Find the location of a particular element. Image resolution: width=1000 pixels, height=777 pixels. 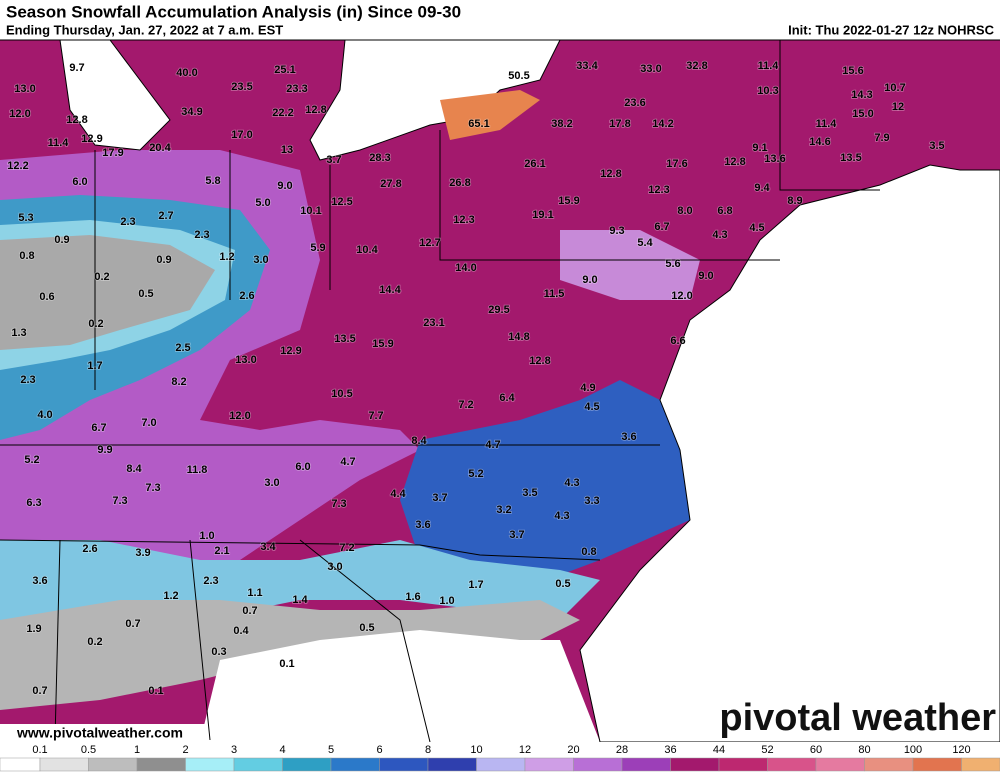

init-time: Init: Thu 2022-01-27 12z NOHRSC is located at coordinates (891, 29).